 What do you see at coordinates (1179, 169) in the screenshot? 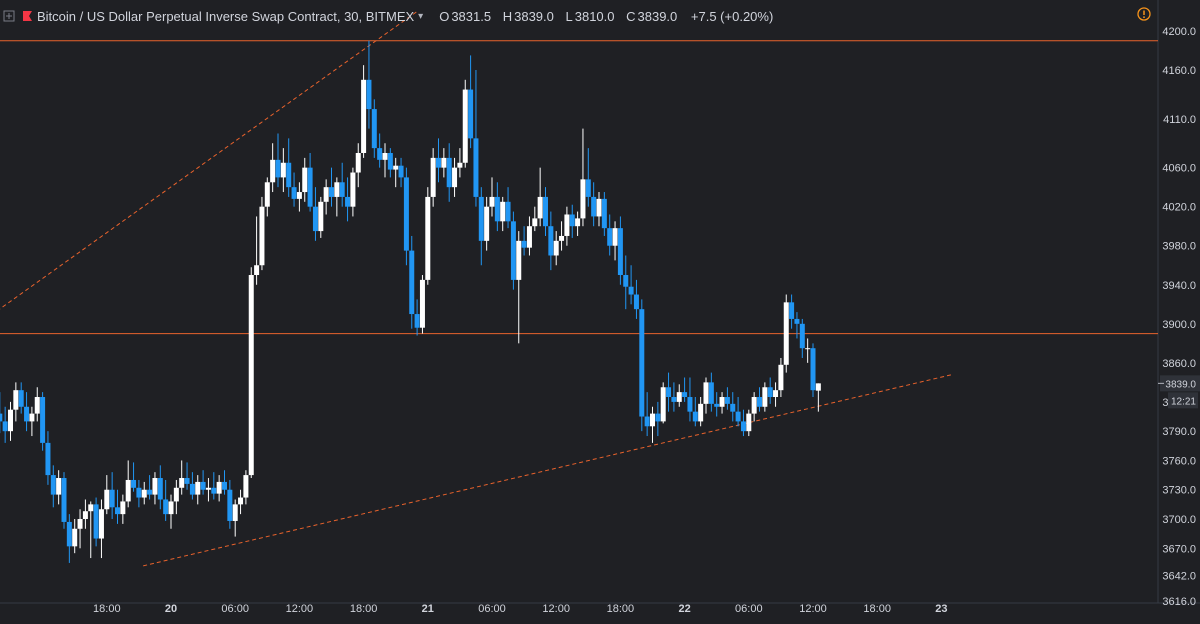
I see `price-tick-label: 4060.0` at bounding box center [1179, 169].